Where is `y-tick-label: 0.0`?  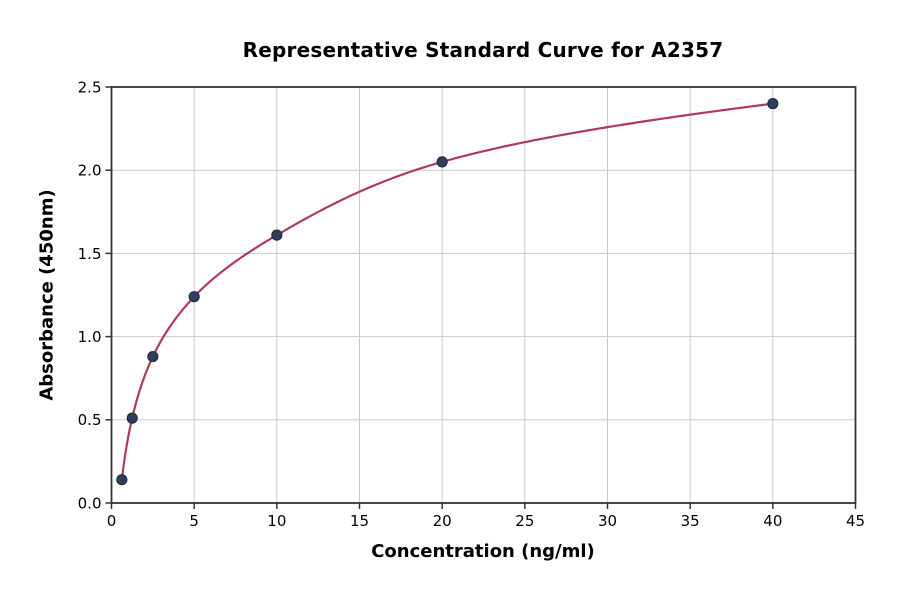
y-tick-label: 0.0 is located at coordinates (90, 503).